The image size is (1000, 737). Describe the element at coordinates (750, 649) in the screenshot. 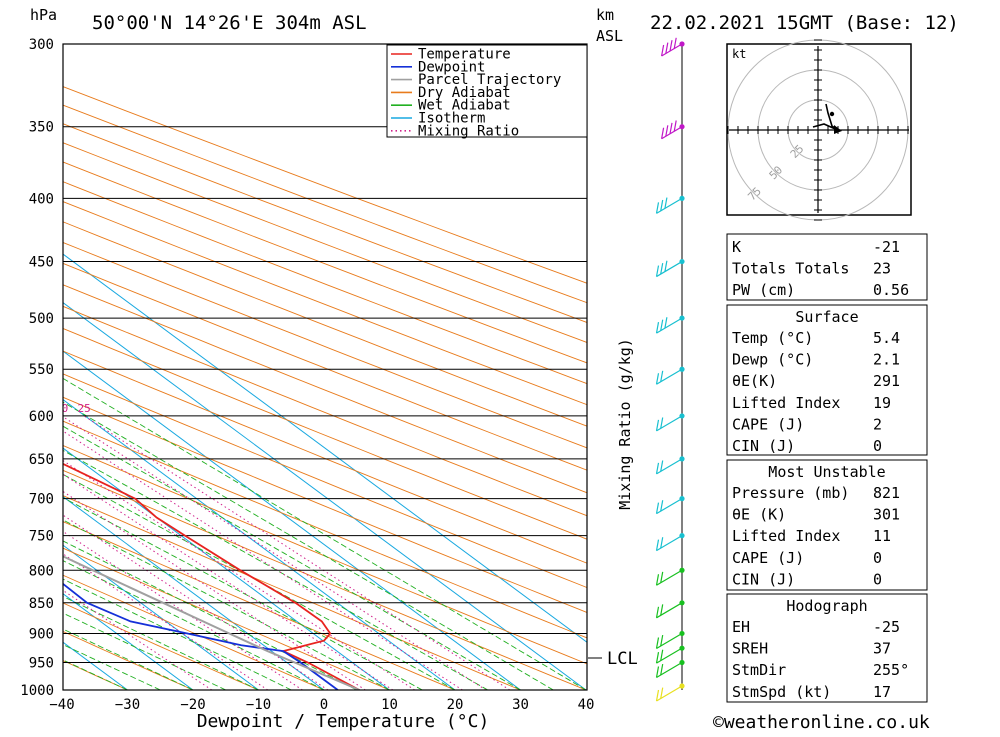

I see `index-label: SREH` at that location.